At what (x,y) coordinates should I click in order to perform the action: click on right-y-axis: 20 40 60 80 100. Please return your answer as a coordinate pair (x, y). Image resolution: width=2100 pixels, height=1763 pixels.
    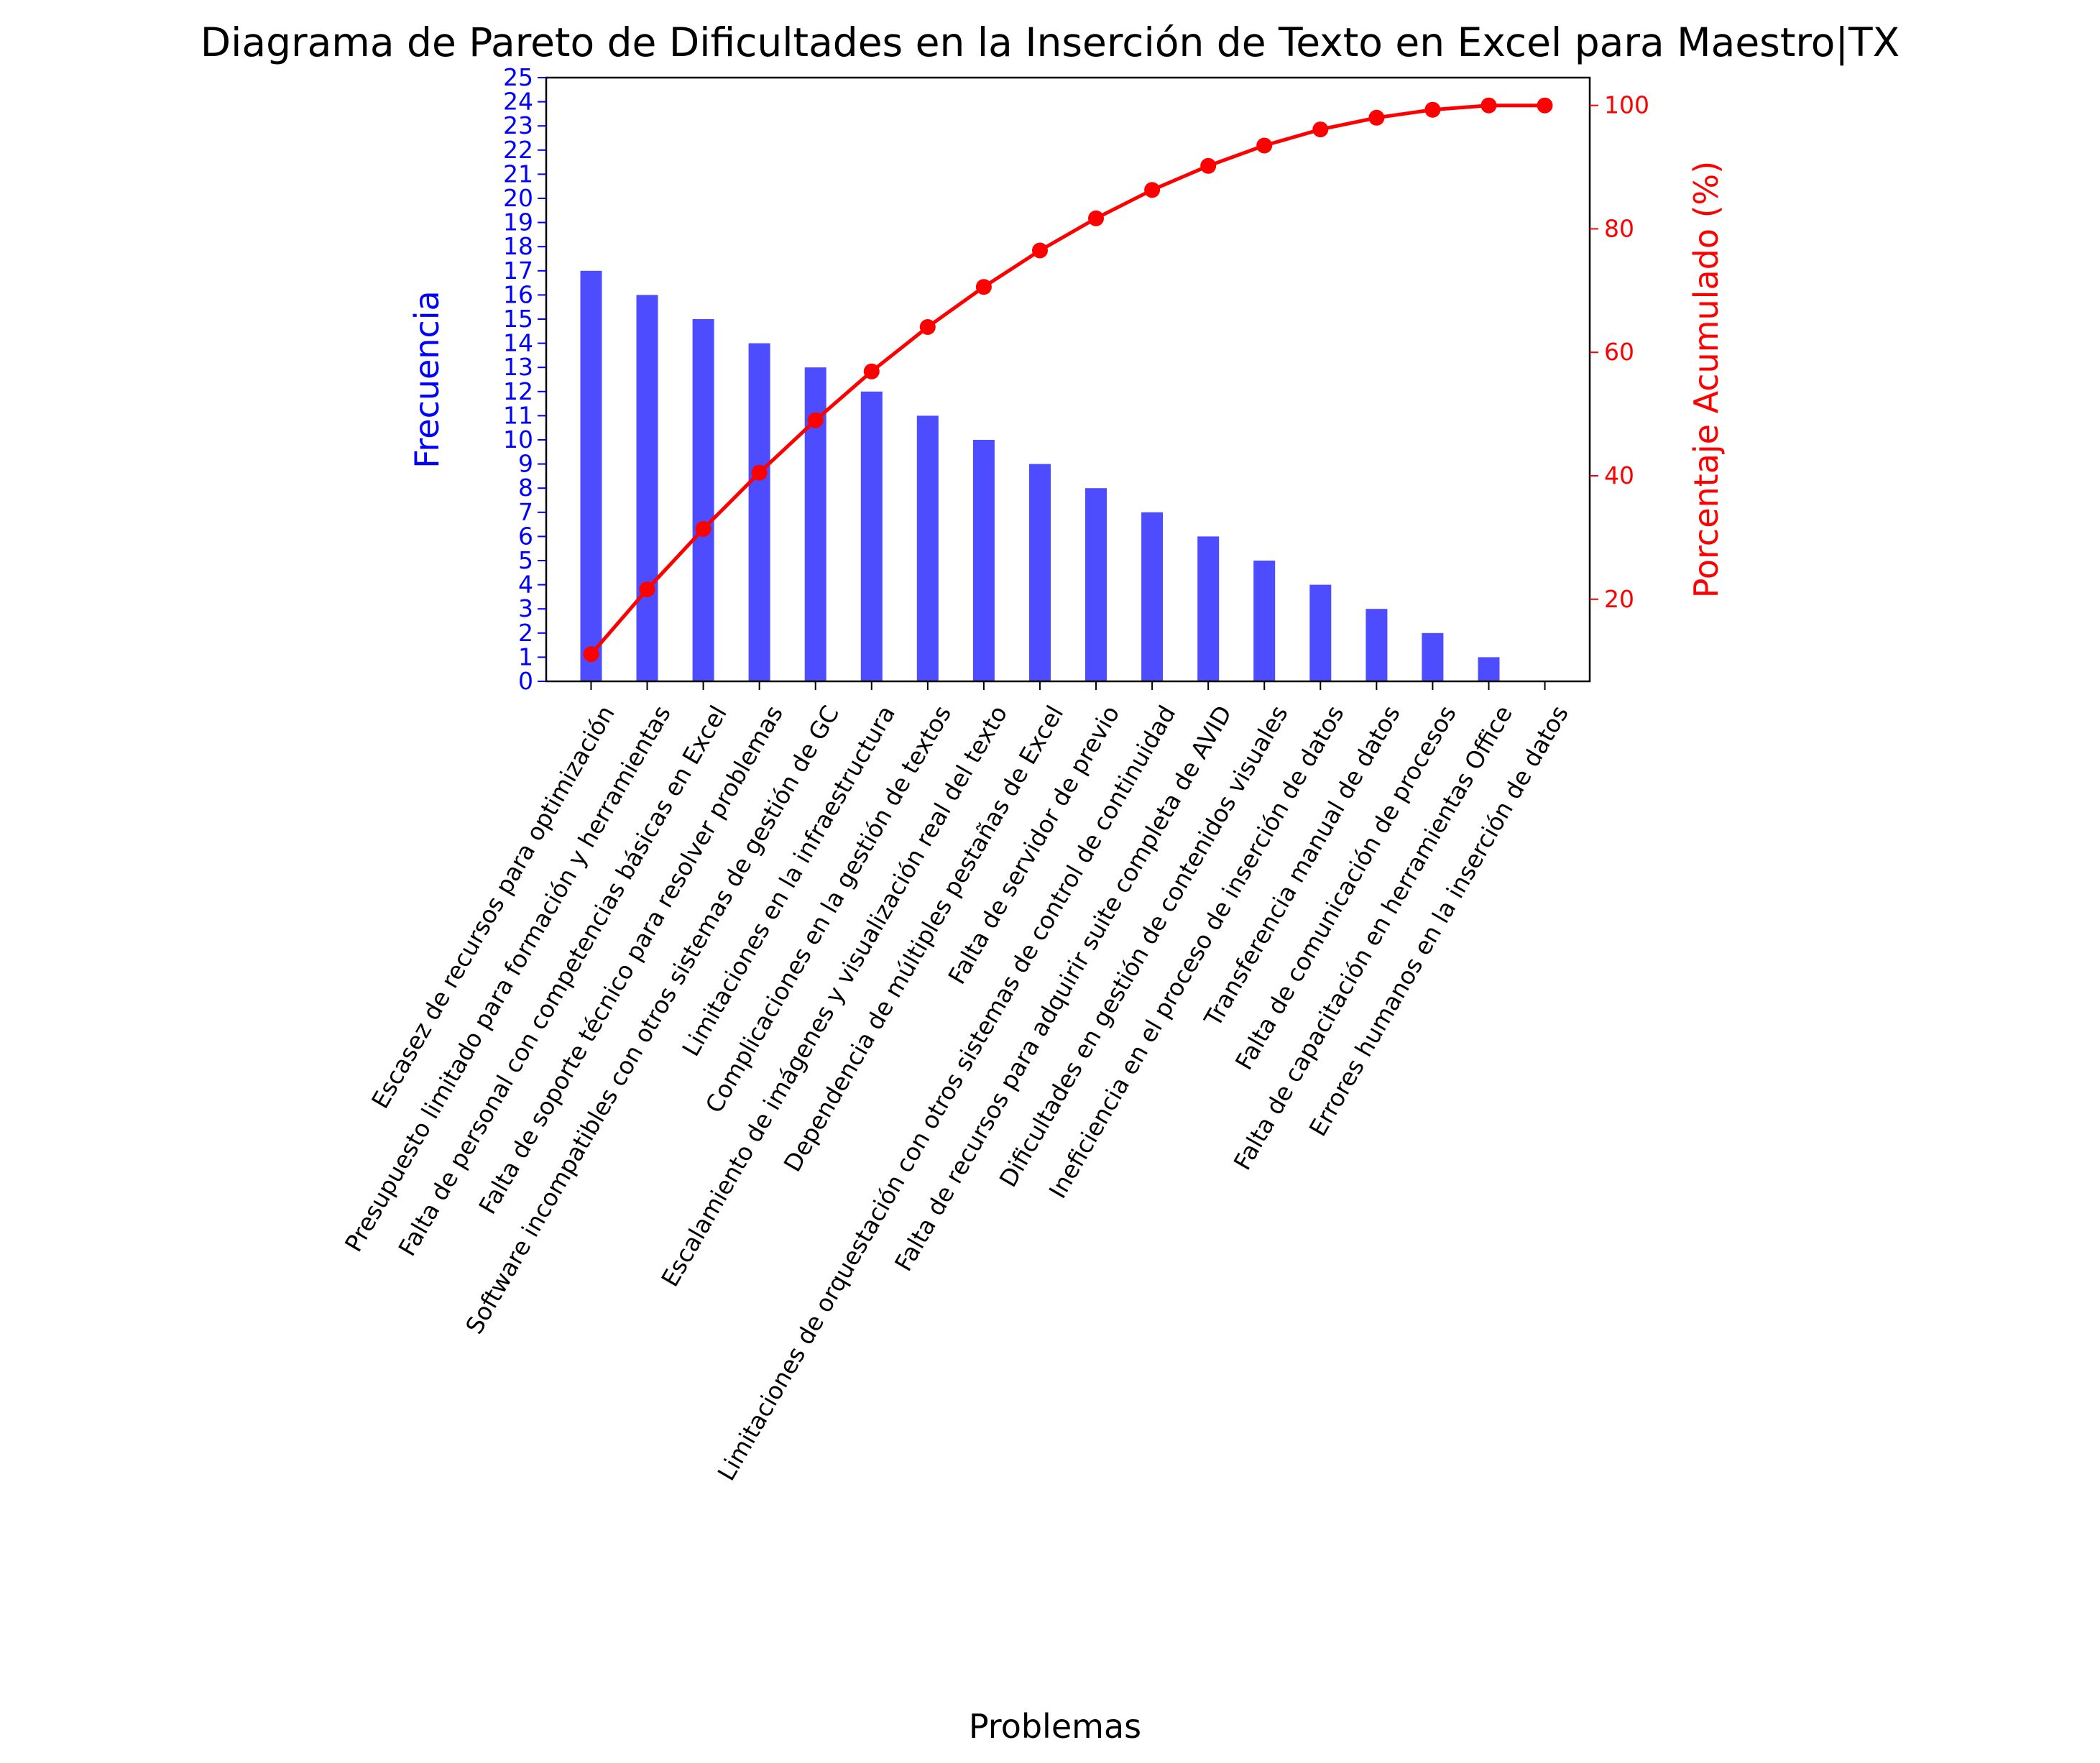
    Looking at the image, I should click on (1619, 352).